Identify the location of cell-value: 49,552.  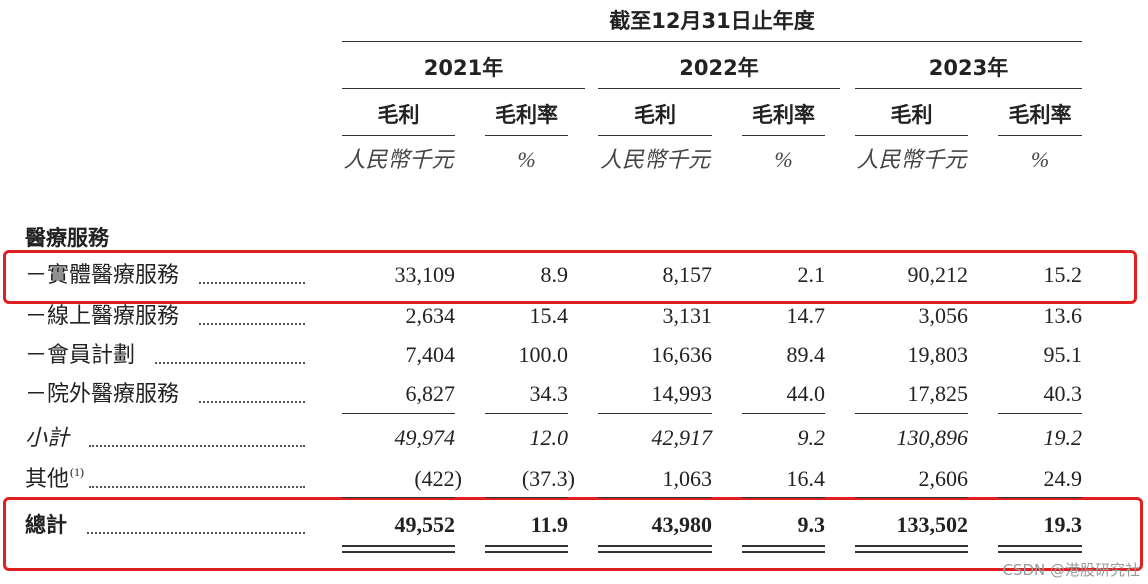
(425, 524).